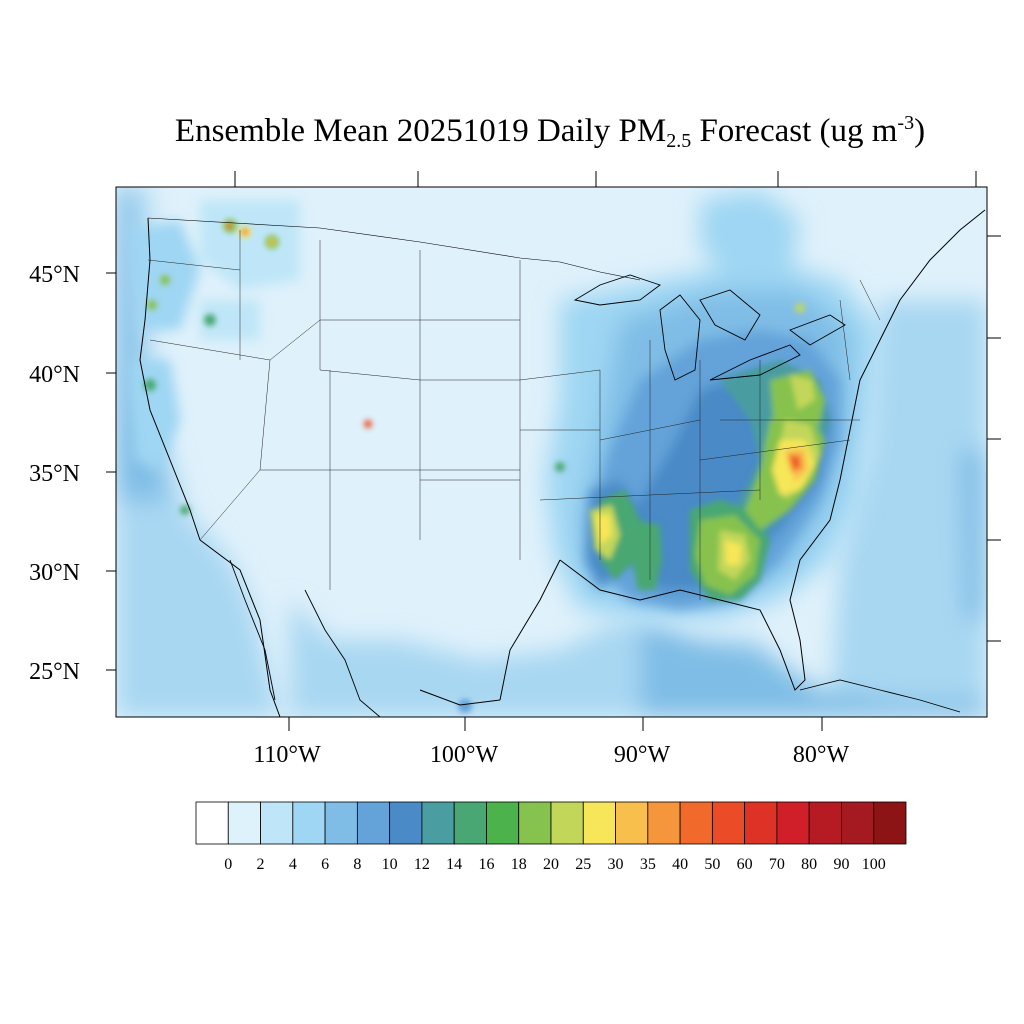 Image resolution: width=1024 pixels, height=1024 pixels. Describe the element at coordinates (583, 864) in the screenshot. I see `colorbar-label: 25` at that location.